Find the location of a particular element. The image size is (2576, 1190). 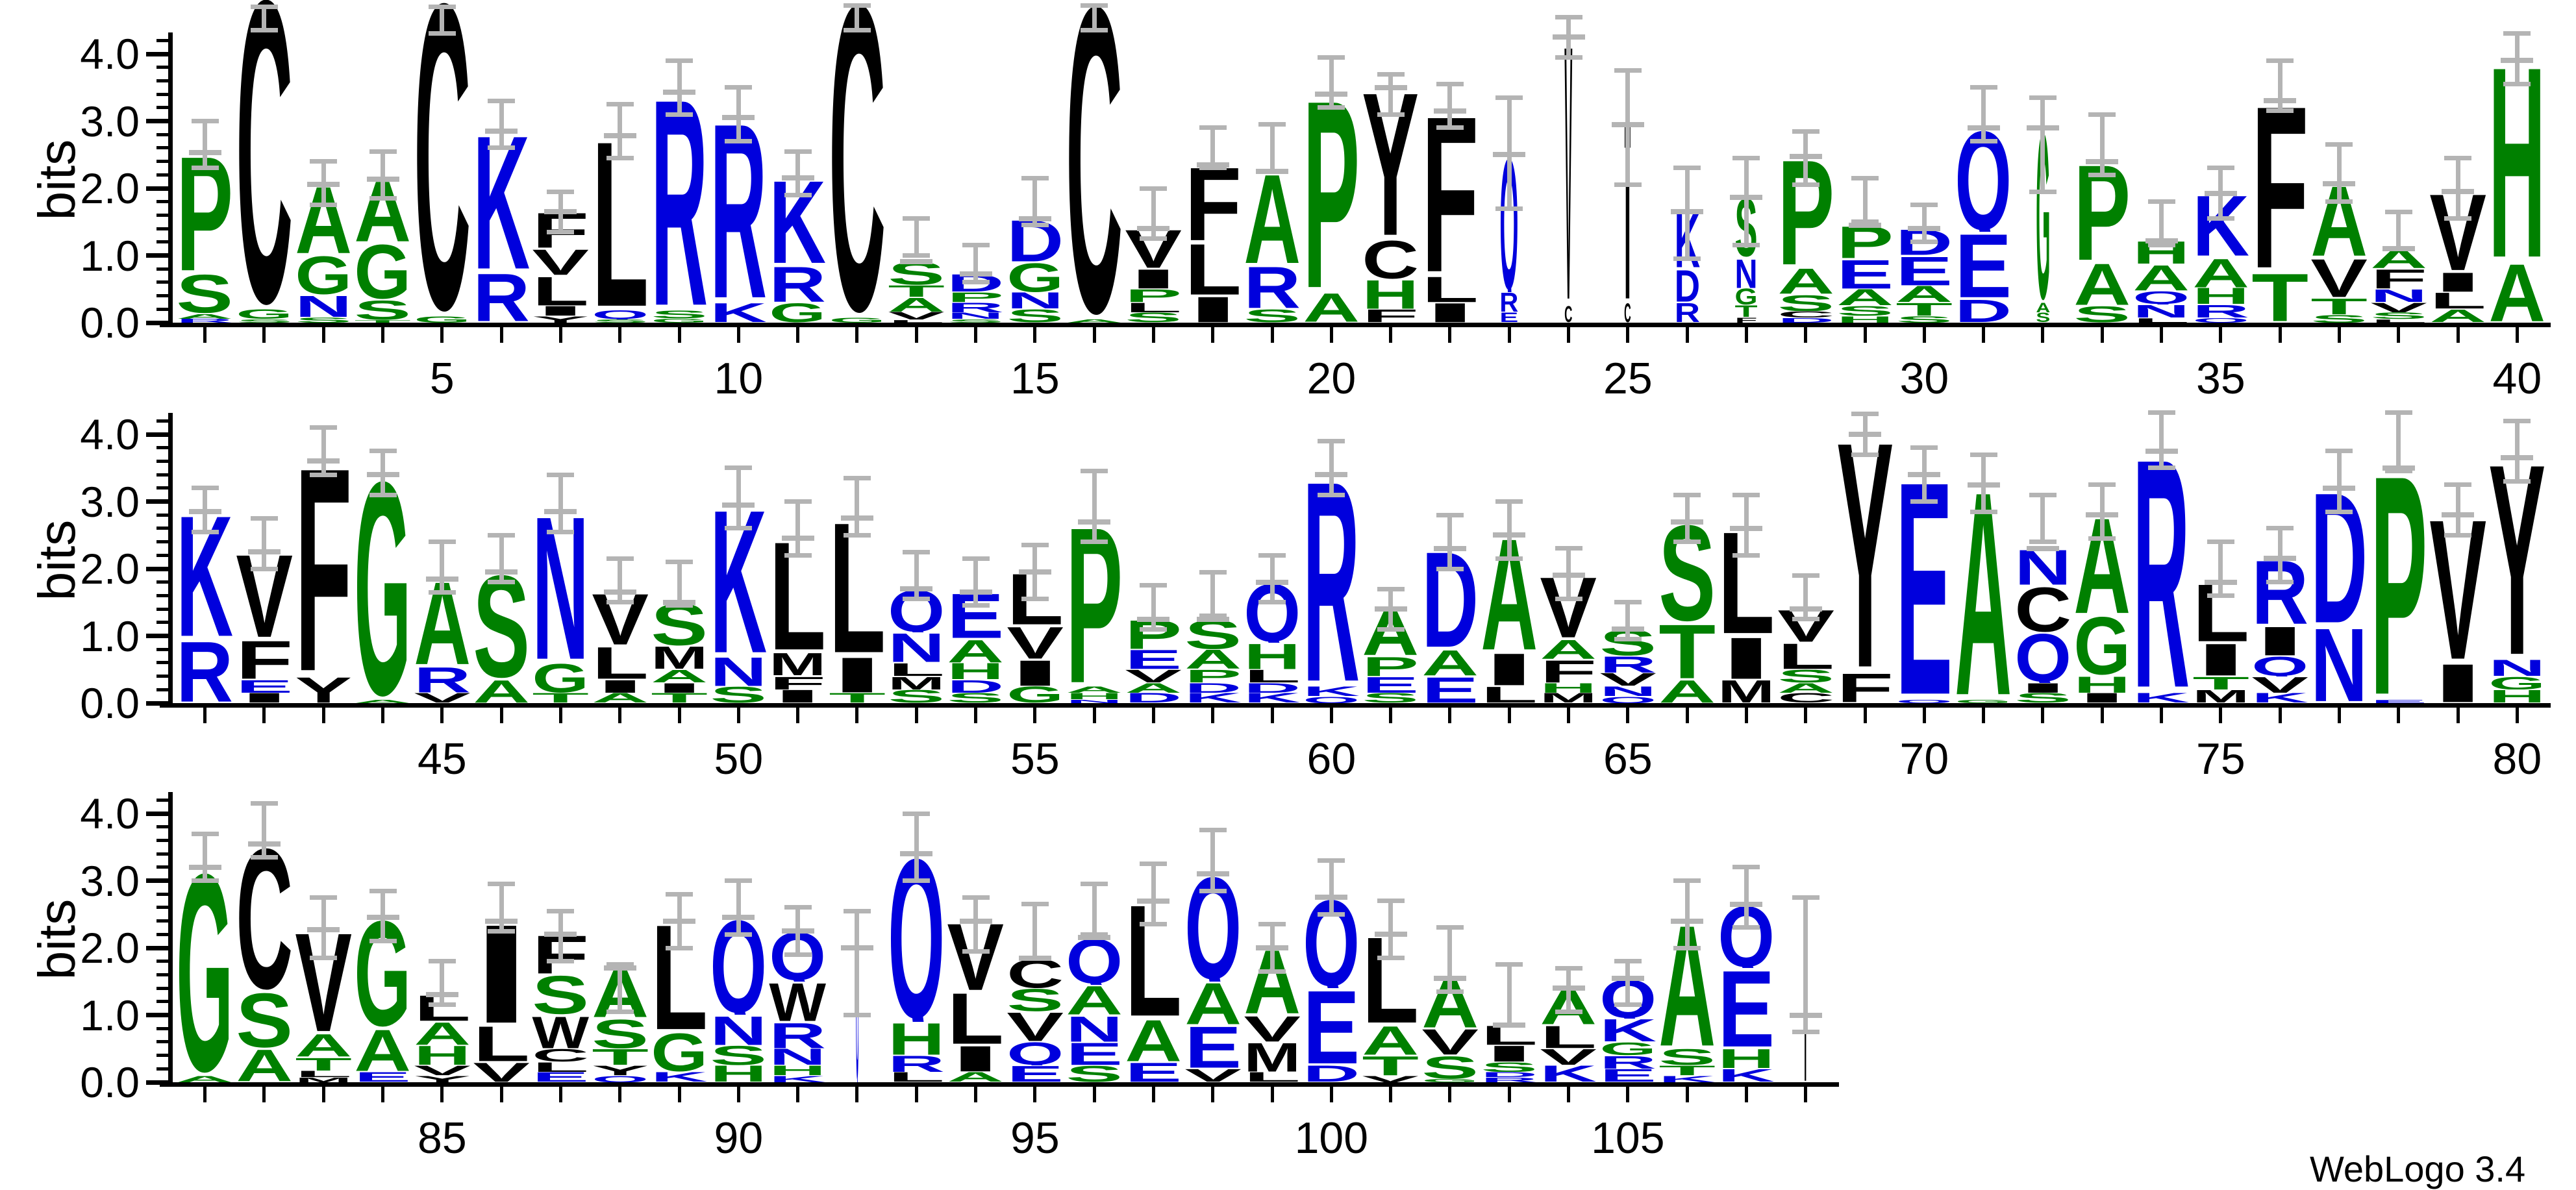

x-tick-label: 105 is located at coordinates (1628, 1138).